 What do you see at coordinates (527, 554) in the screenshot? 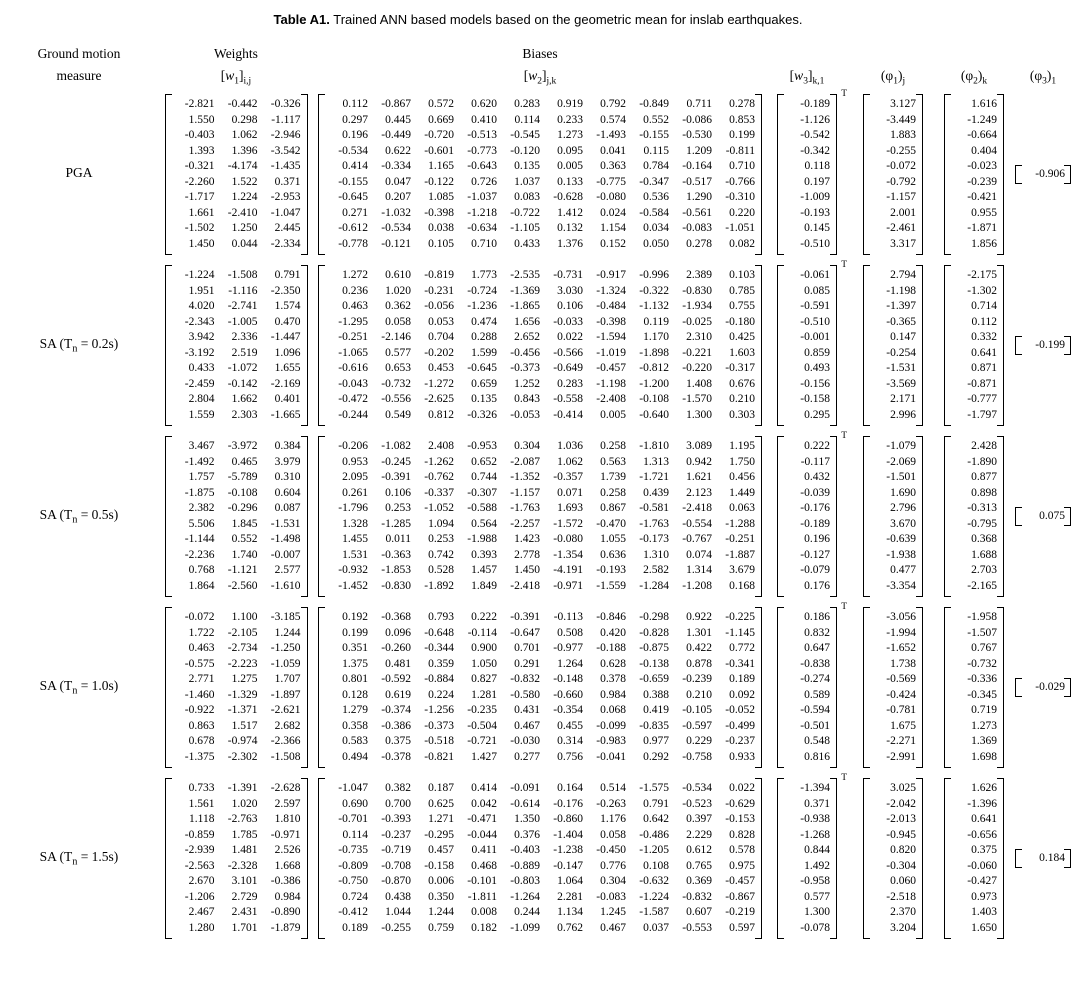
I see `w2-cell: 2.778` at bounding box center [527, 554].